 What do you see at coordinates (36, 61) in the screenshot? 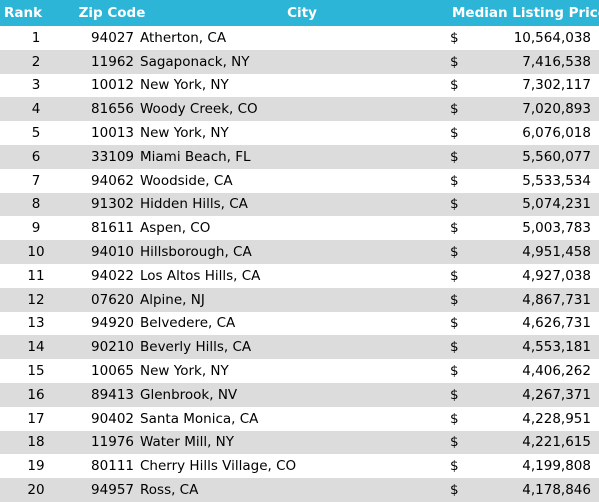
I see `rank-cell: 2` at bounding box center [36, 61].